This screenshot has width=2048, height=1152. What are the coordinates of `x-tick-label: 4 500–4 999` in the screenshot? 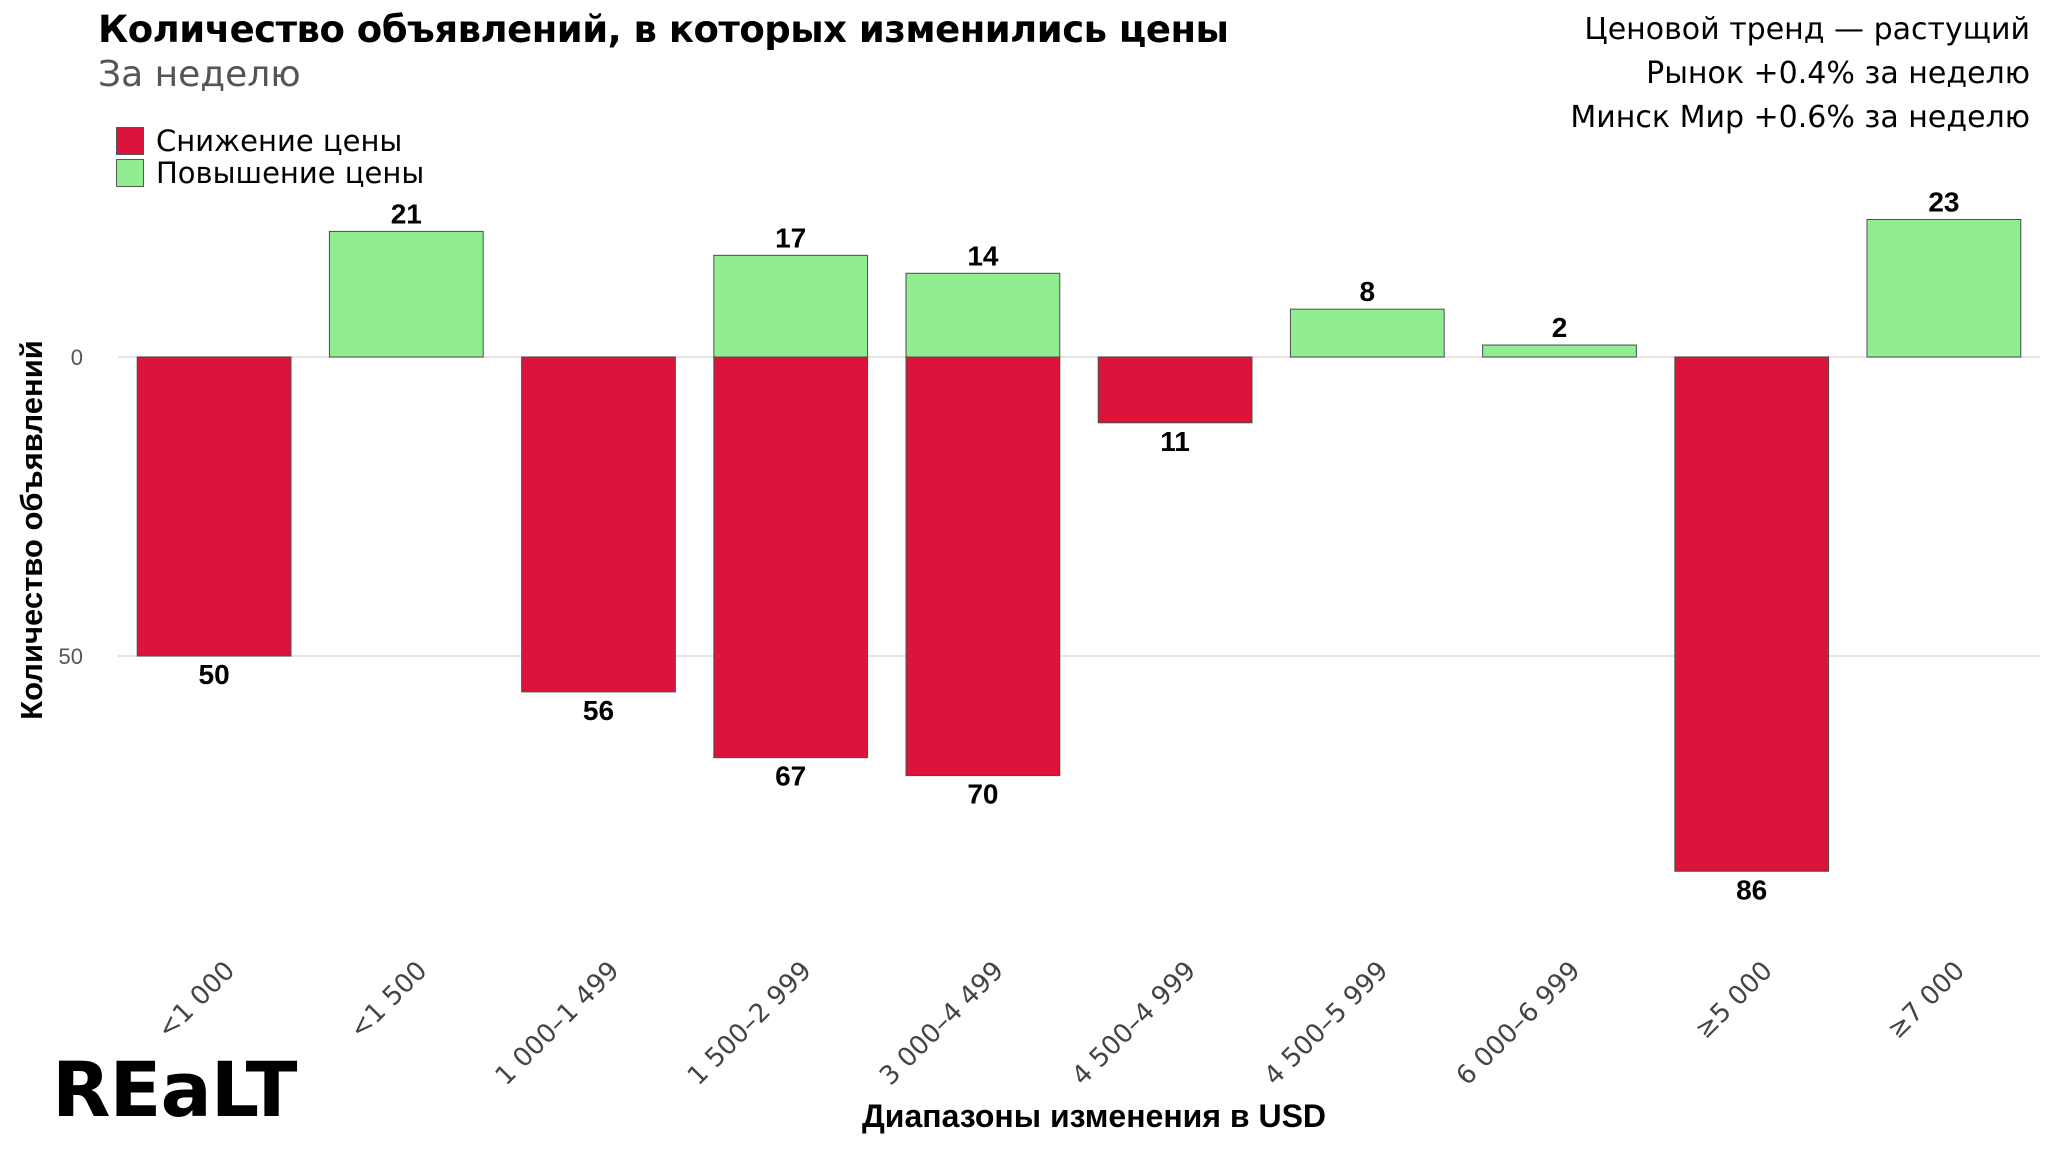 It's located at (1134, 1024).